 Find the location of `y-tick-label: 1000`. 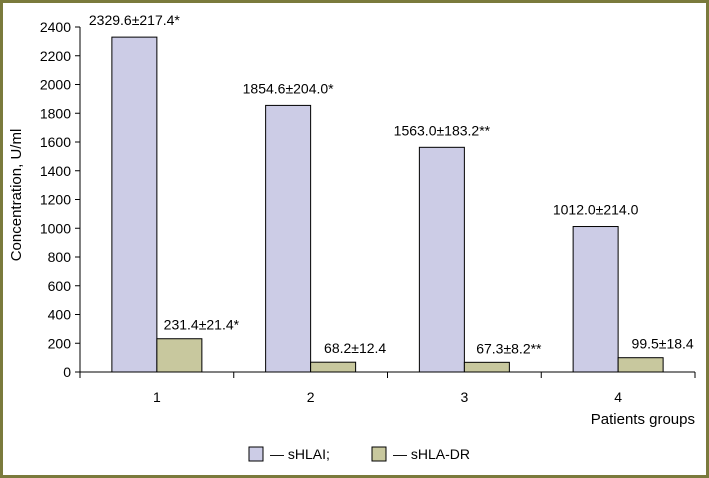

y-tick-label: 1000 is located at coordinates (55, 228).